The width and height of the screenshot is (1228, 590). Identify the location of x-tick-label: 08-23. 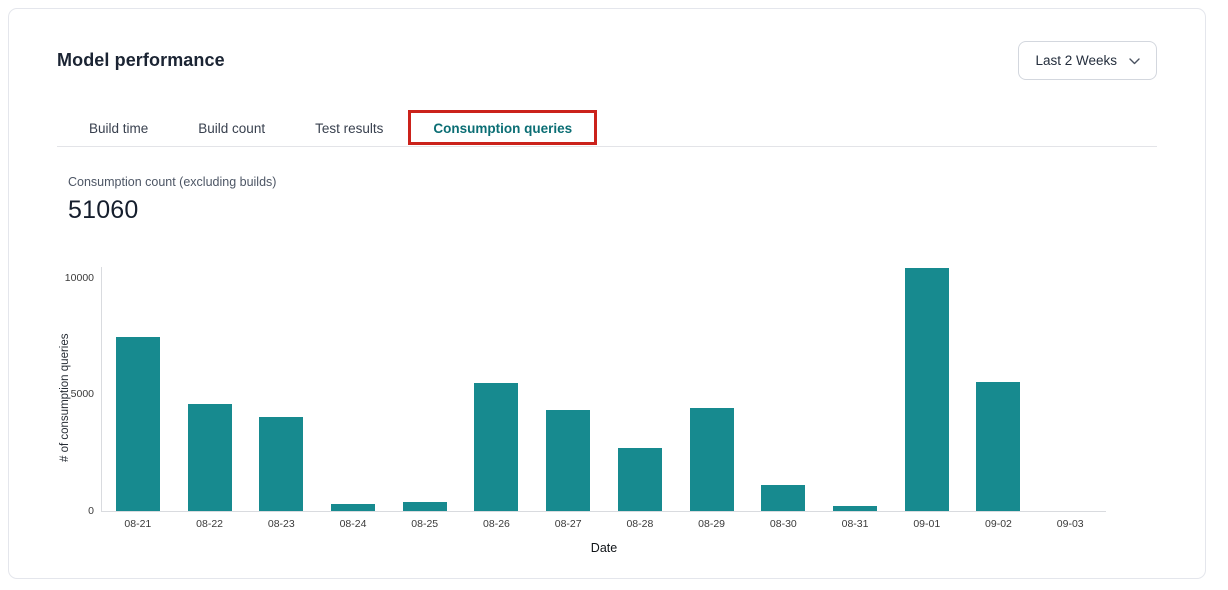
(281, 524).